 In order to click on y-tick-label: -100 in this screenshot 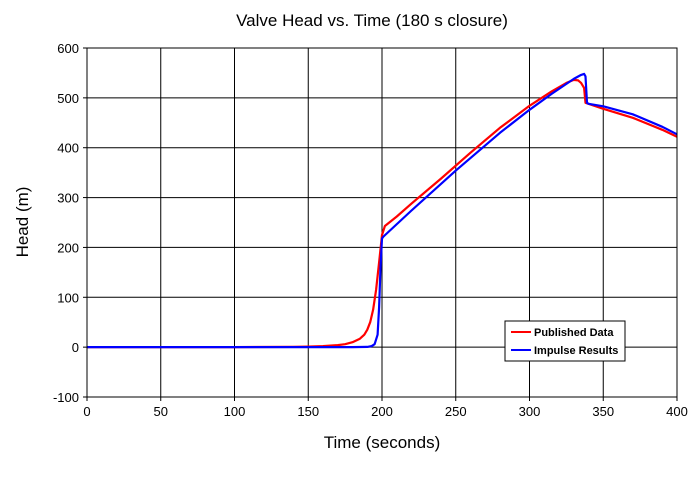, I will do `click(66, 397)`.